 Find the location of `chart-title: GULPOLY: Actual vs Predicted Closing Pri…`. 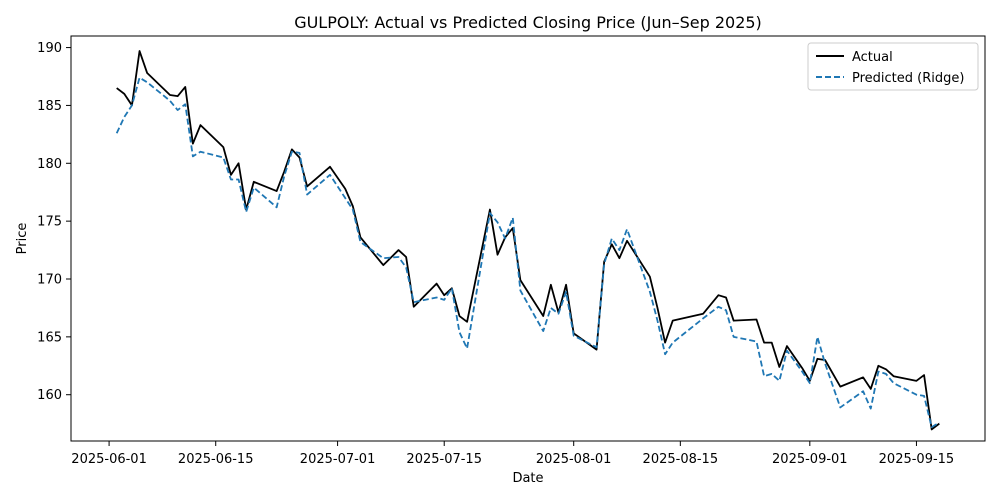

chart-title: GULPOLY: Actual vs Predicted Closing Pri… is located at coordinates (528, 22).